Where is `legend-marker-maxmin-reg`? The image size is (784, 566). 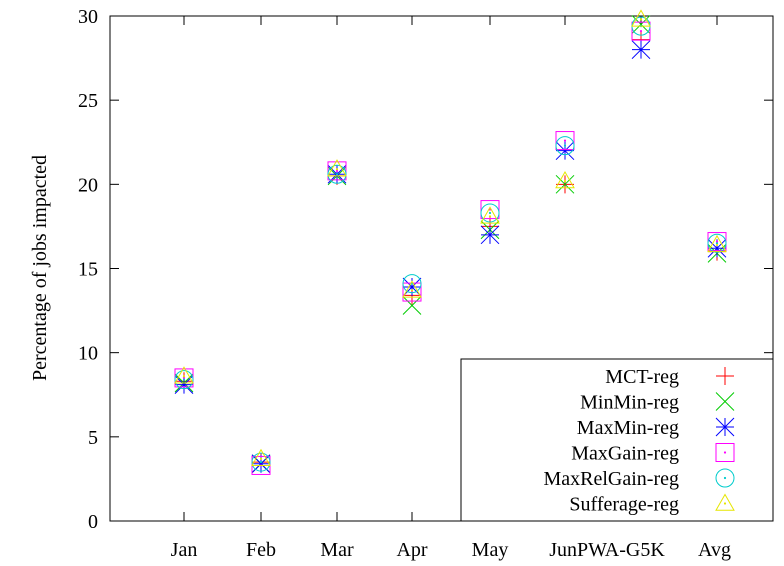 legend-marker-maxmin-reg is located at coordinates (725, 427).